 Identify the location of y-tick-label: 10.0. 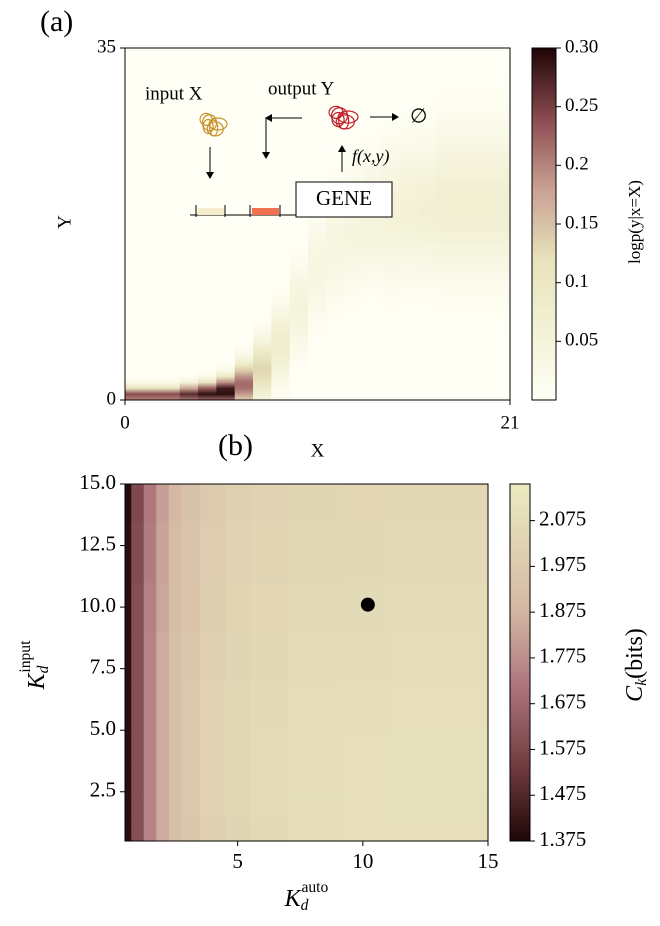
(97, 605).